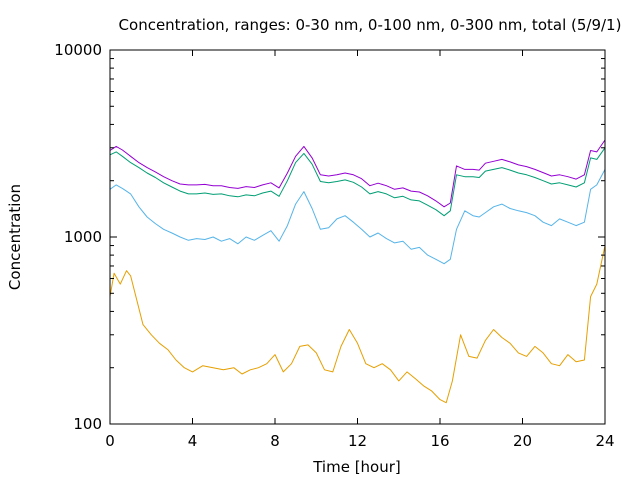 Image resolution: width=640 pixels, height=480 pixels. What do you see at coordinates (439, 441) in the screenshot?
I see `x-tick-label: 16` at bounding box center [439, 441].